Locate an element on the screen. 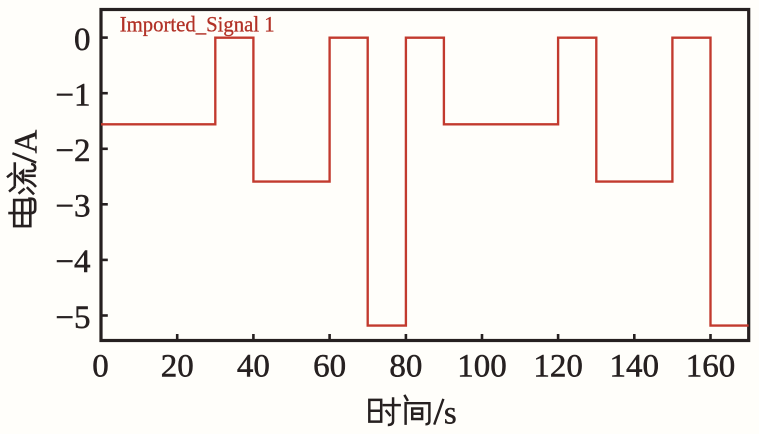  svg-text: Imported_Signal 1 is located at coordinates (197, 25).